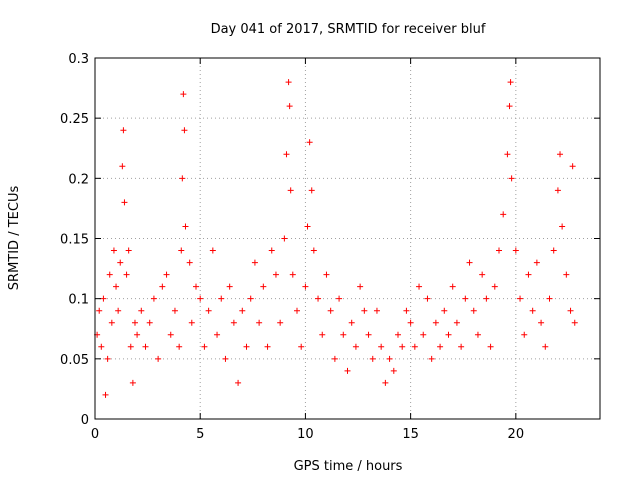  What do you see at coordinates (348, 466) in the screenshot?
I see `x-axis-label: GPS time / hours` at bounding box center [348, 466].